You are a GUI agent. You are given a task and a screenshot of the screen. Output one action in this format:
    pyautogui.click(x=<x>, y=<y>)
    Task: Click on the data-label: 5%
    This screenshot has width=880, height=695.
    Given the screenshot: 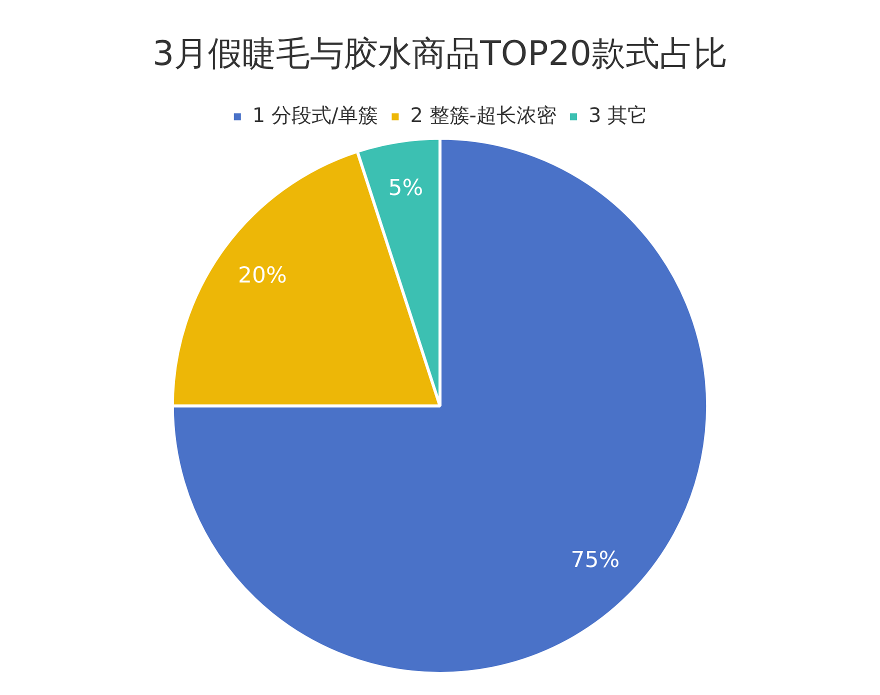 What is the action you would take?
    pyautogui.click(x=406, y=188)
    